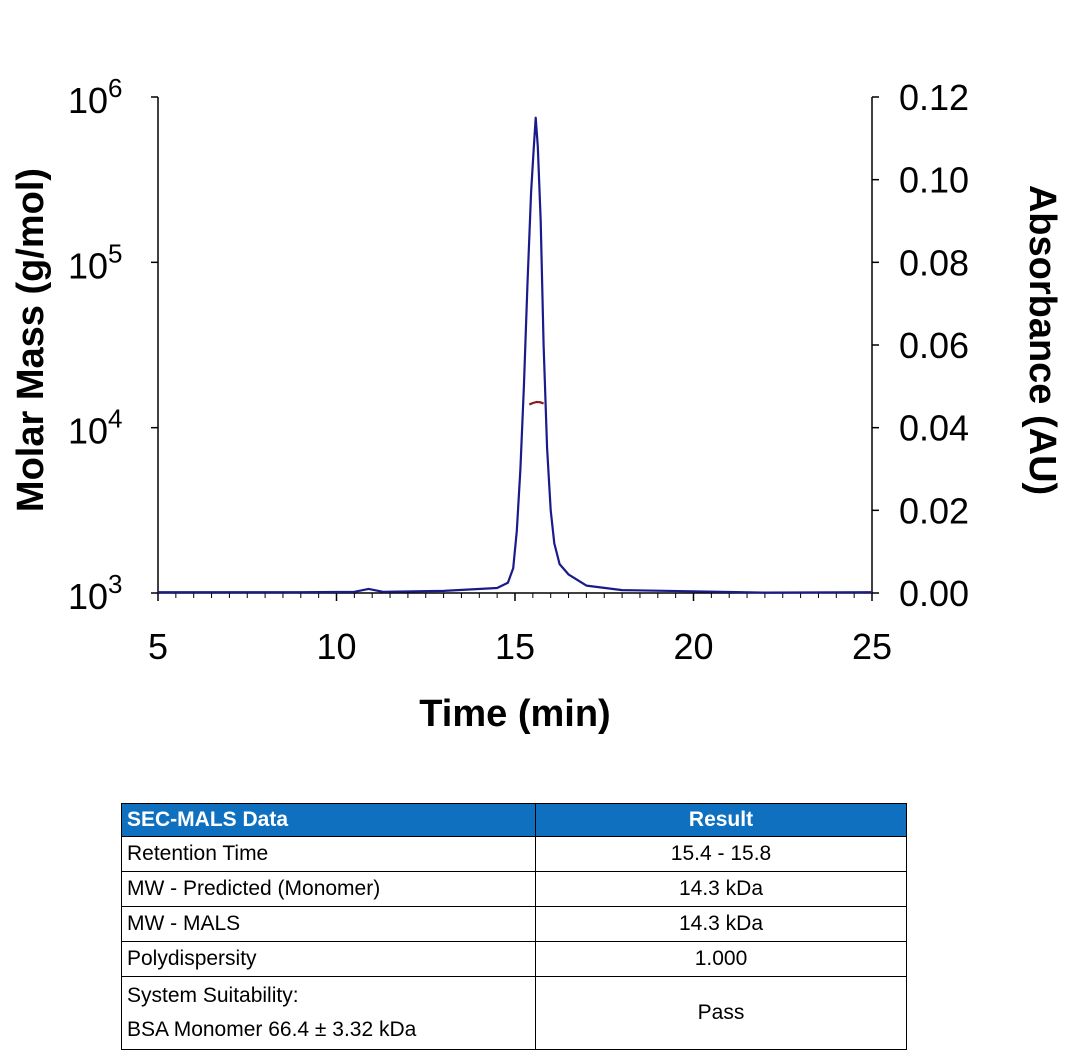 This screenshot has height=1050, width=1069. I want to click on row-value-system-suitability: Pass, so click(721, 1013).